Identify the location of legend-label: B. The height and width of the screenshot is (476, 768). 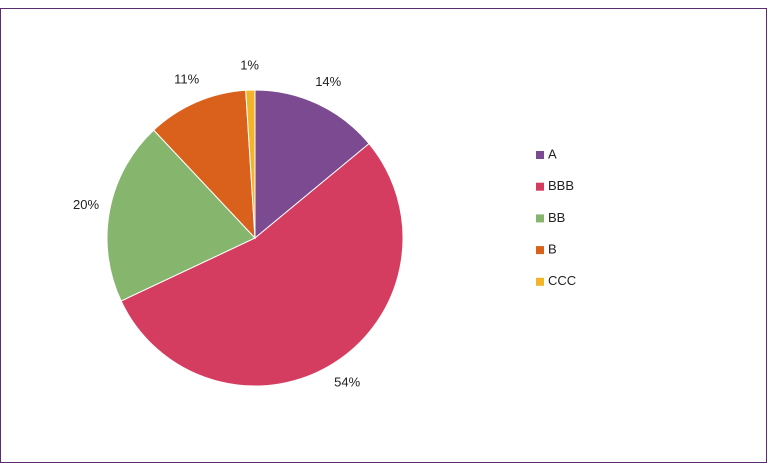
(552, 249).